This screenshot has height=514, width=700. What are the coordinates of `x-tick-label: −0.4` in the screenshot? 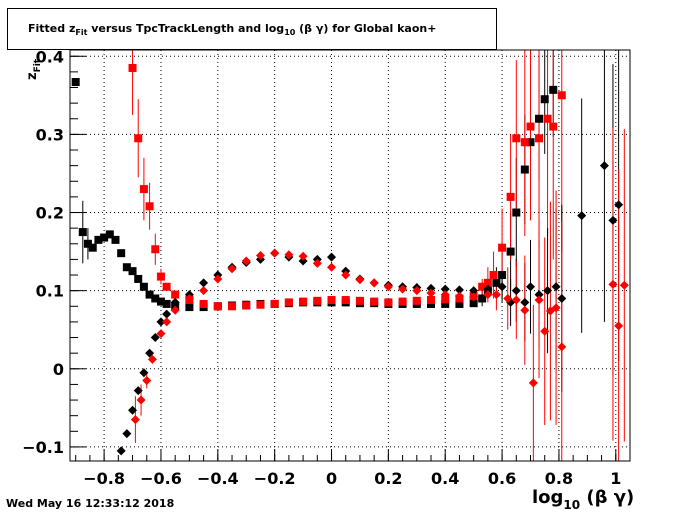 It's located at (218, 478).